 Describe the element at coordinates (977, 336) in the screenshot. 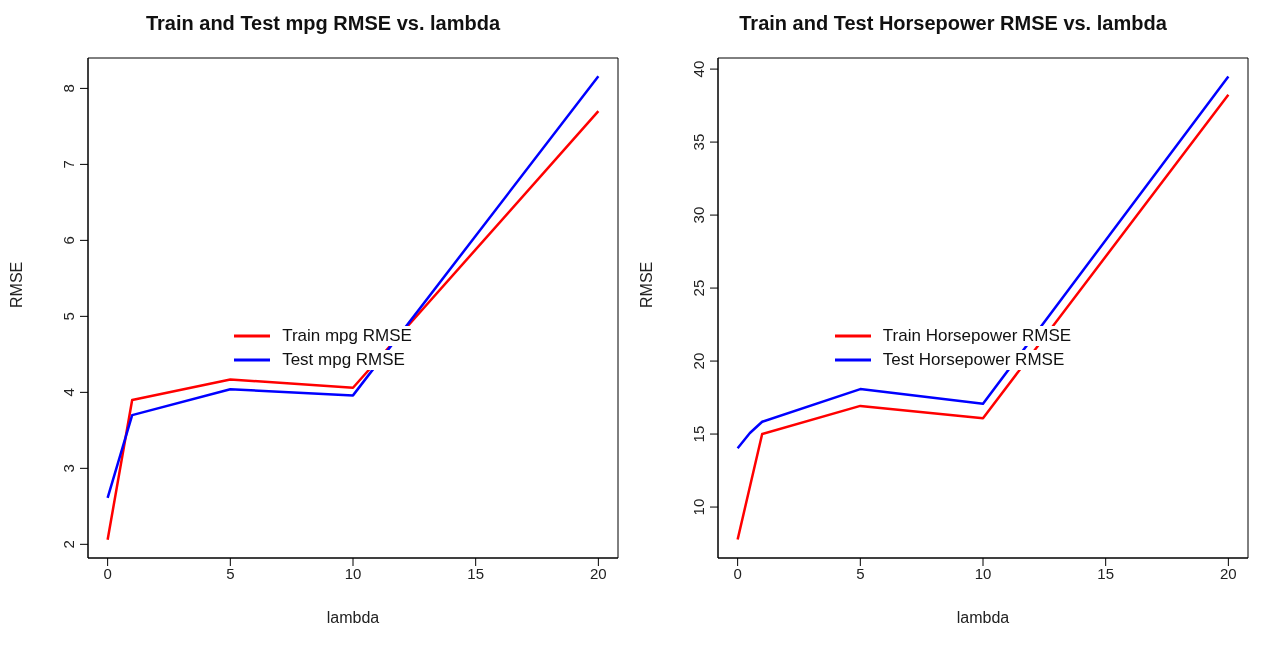

I see `legend-label: Train Horsepower RMSE` at that location.